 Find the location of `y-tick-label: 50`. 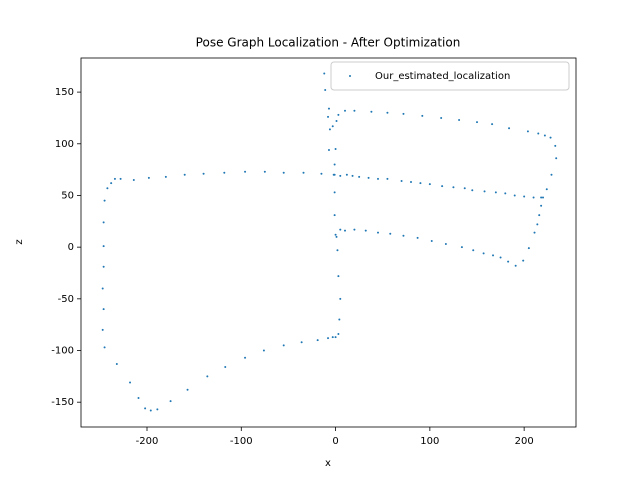

y-tick-label: 50 is located at coordinates (67, 195).